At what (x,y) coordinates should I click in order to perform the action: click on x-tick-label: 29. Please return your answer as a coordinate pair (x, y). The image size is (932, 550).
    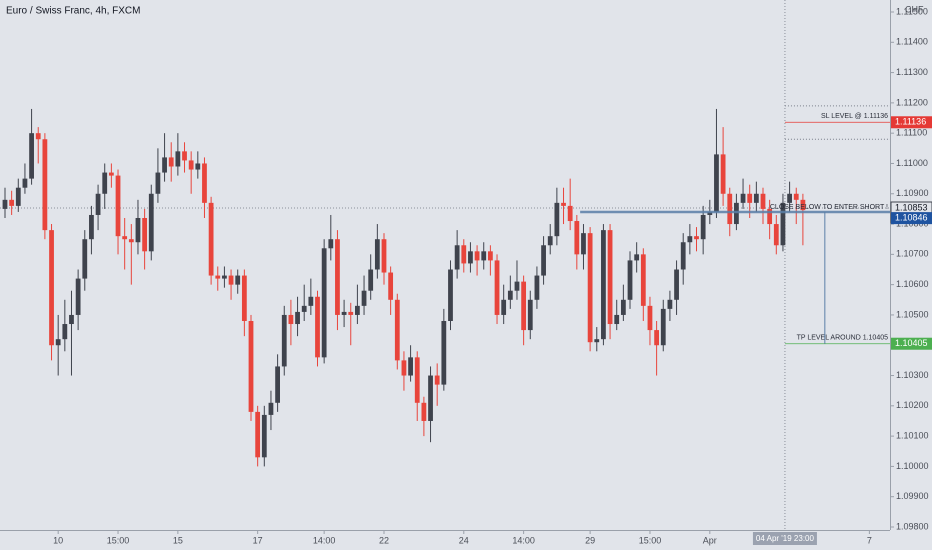
    Looking at the image, I should click on (590, 540).